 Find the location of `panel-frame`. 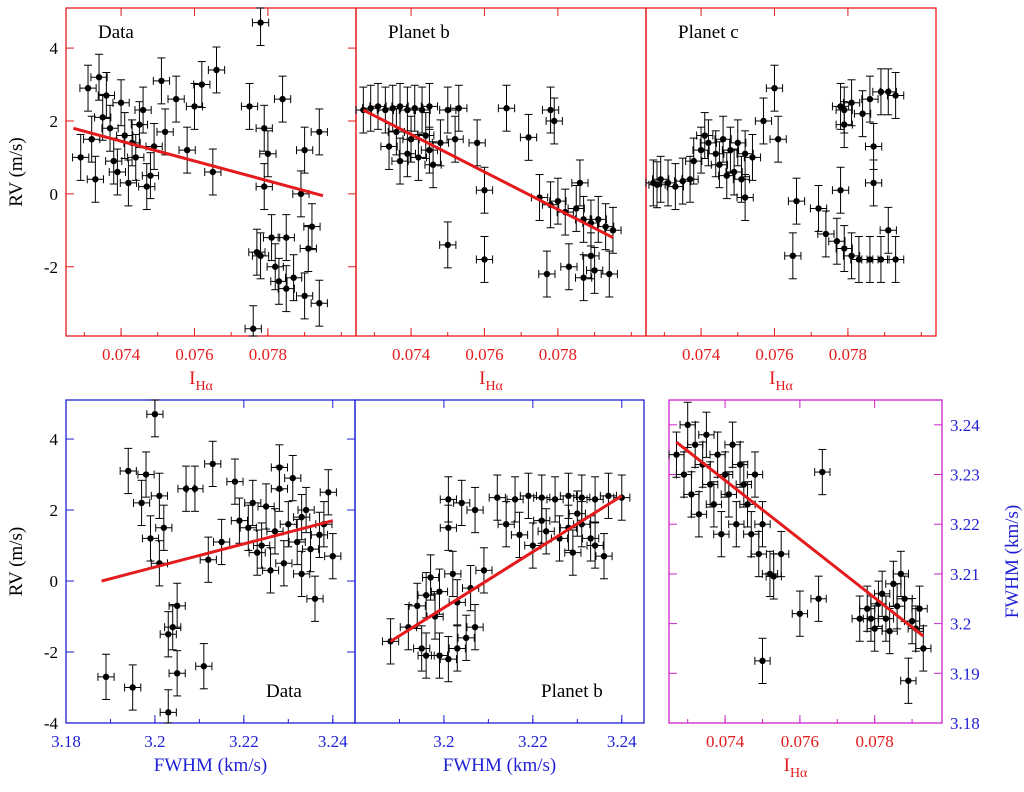

panel-frame is located at coordinates (791, 172).